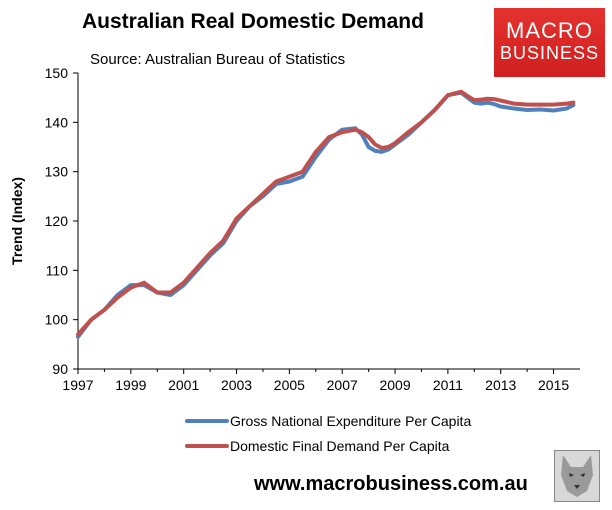 The image size is (612, 510). I want to click on x-tick-label: 2009, so click(394, 385).